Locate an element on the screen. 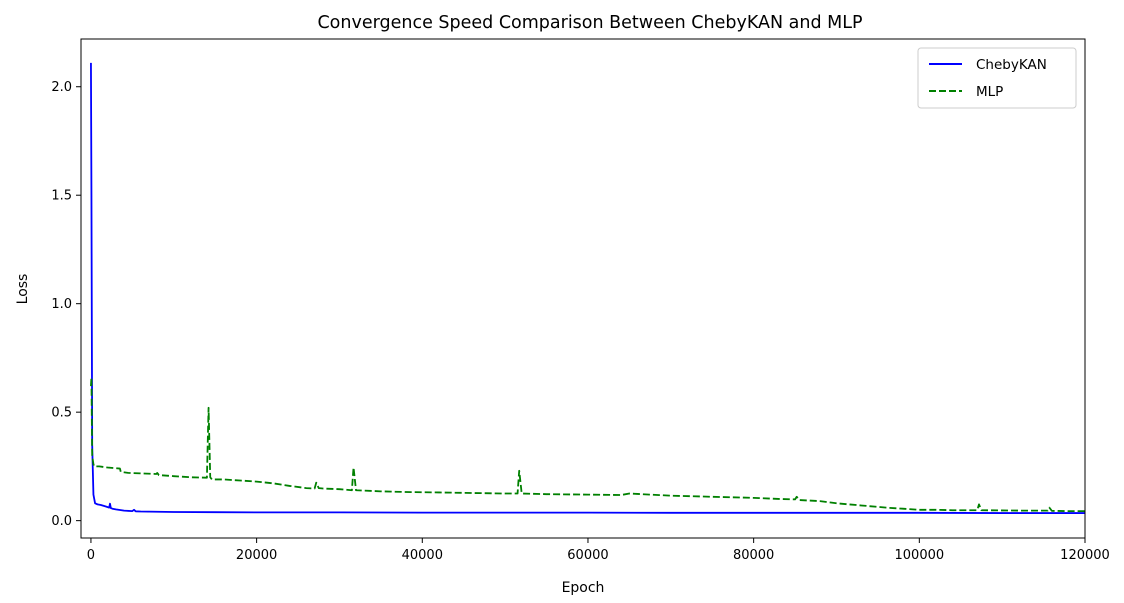  legend: ChebyKAN MLP is located at coordinates (997, 78).